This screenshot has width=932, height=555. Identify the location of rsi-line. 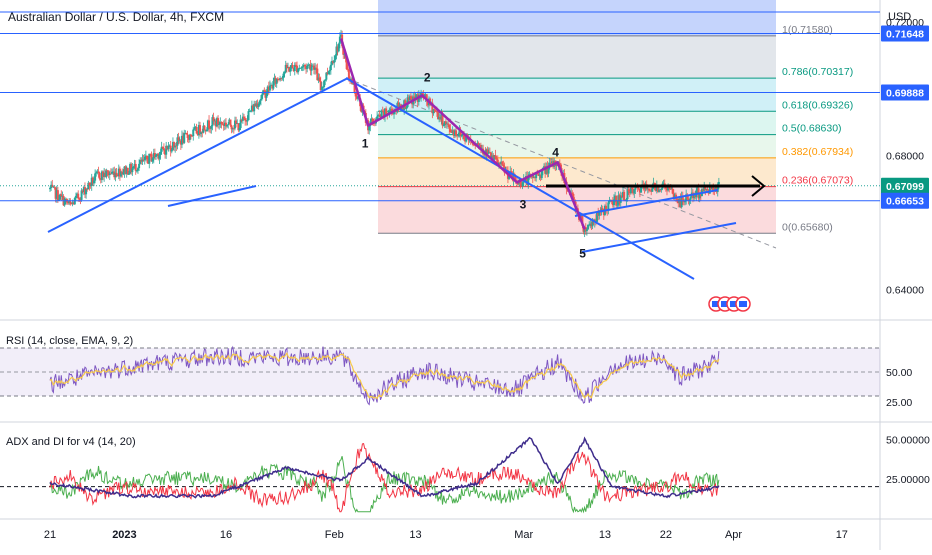
(384, 375).